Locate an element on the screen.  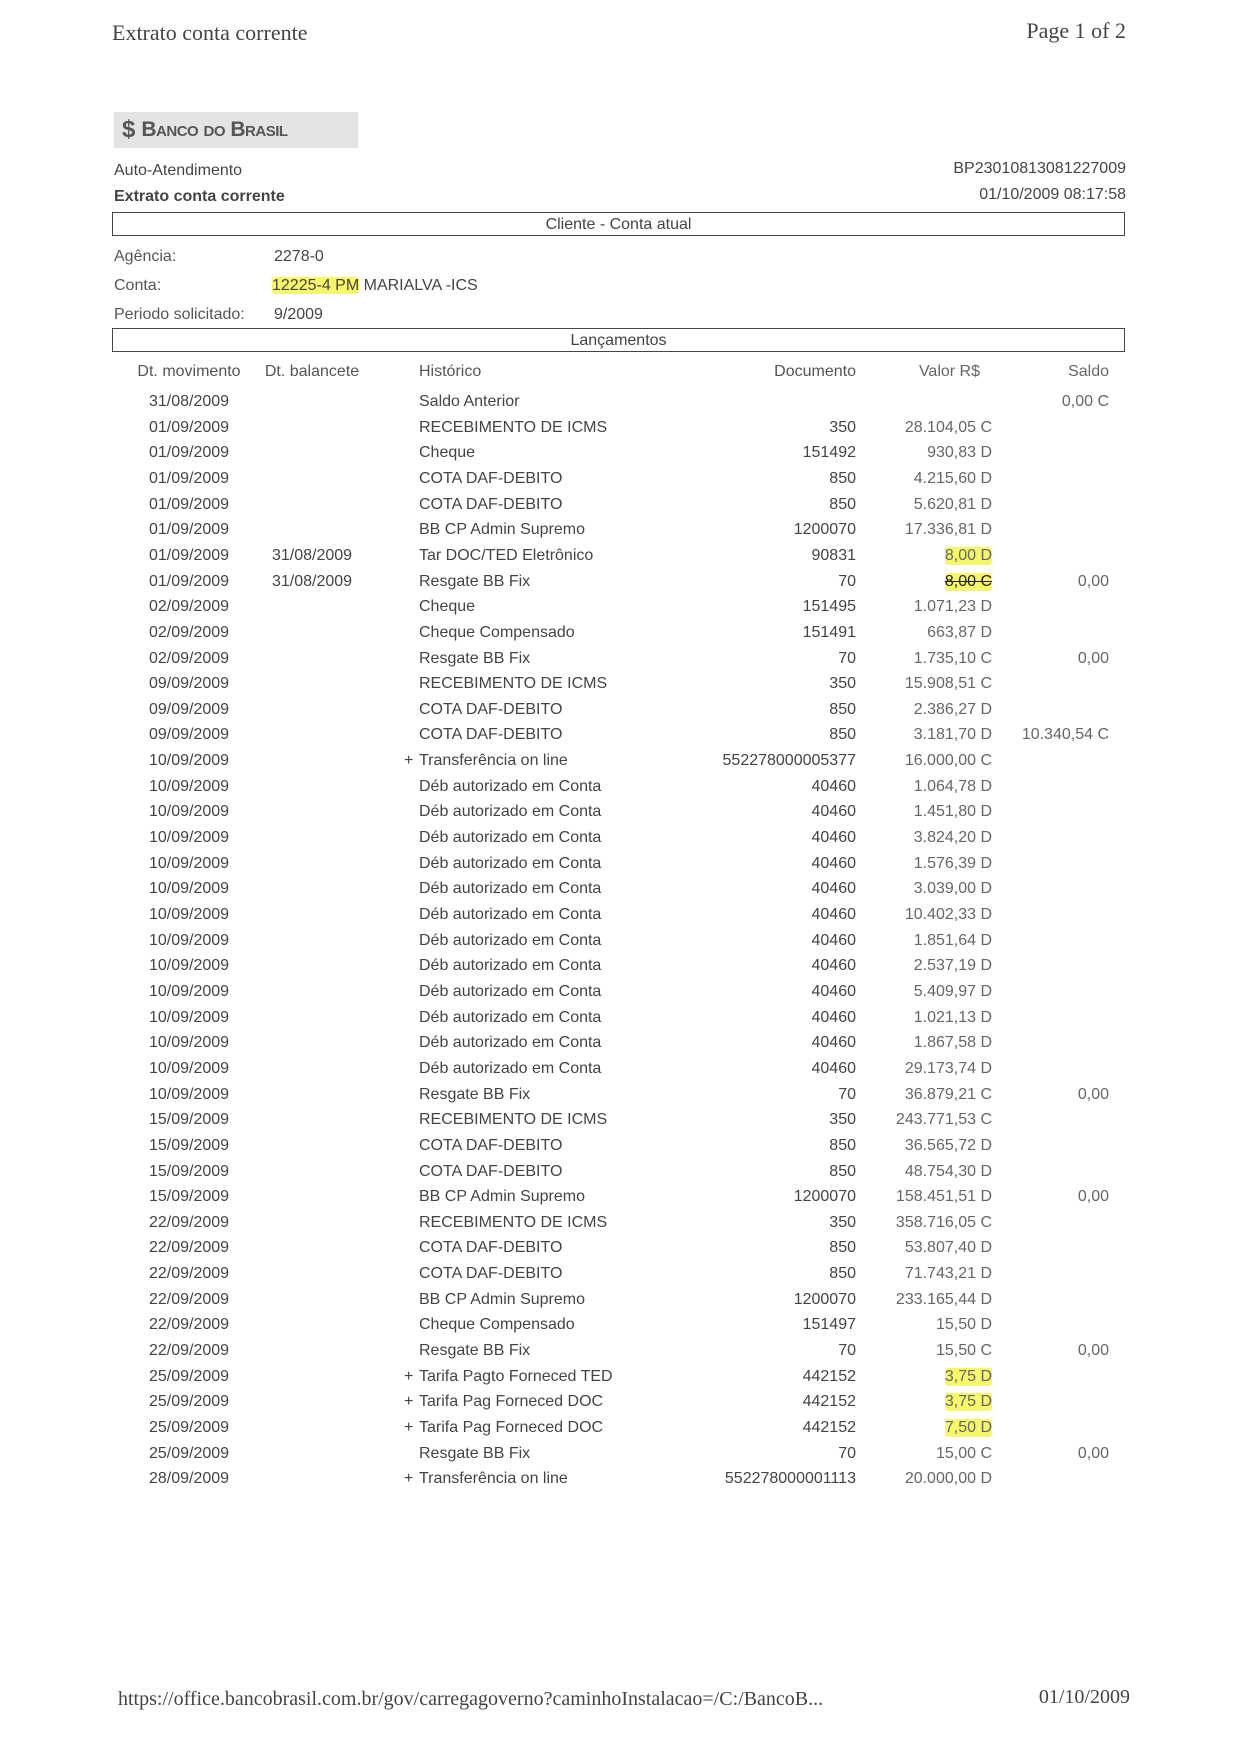
cell-dt-balancete: 31/08/2009 is located at coordinates (312, 581).